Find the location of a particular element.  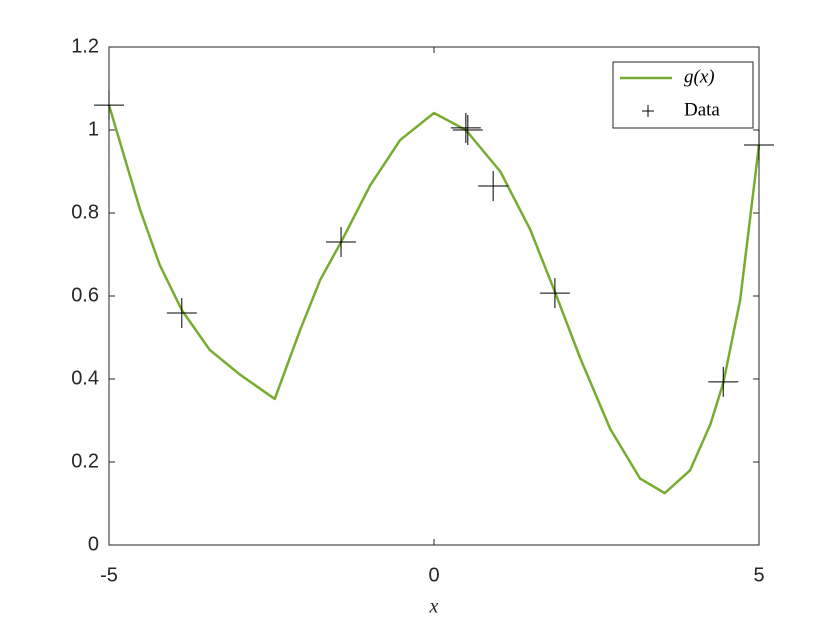

y-tick-label: 1.2 is located at coordinates (85, 46).